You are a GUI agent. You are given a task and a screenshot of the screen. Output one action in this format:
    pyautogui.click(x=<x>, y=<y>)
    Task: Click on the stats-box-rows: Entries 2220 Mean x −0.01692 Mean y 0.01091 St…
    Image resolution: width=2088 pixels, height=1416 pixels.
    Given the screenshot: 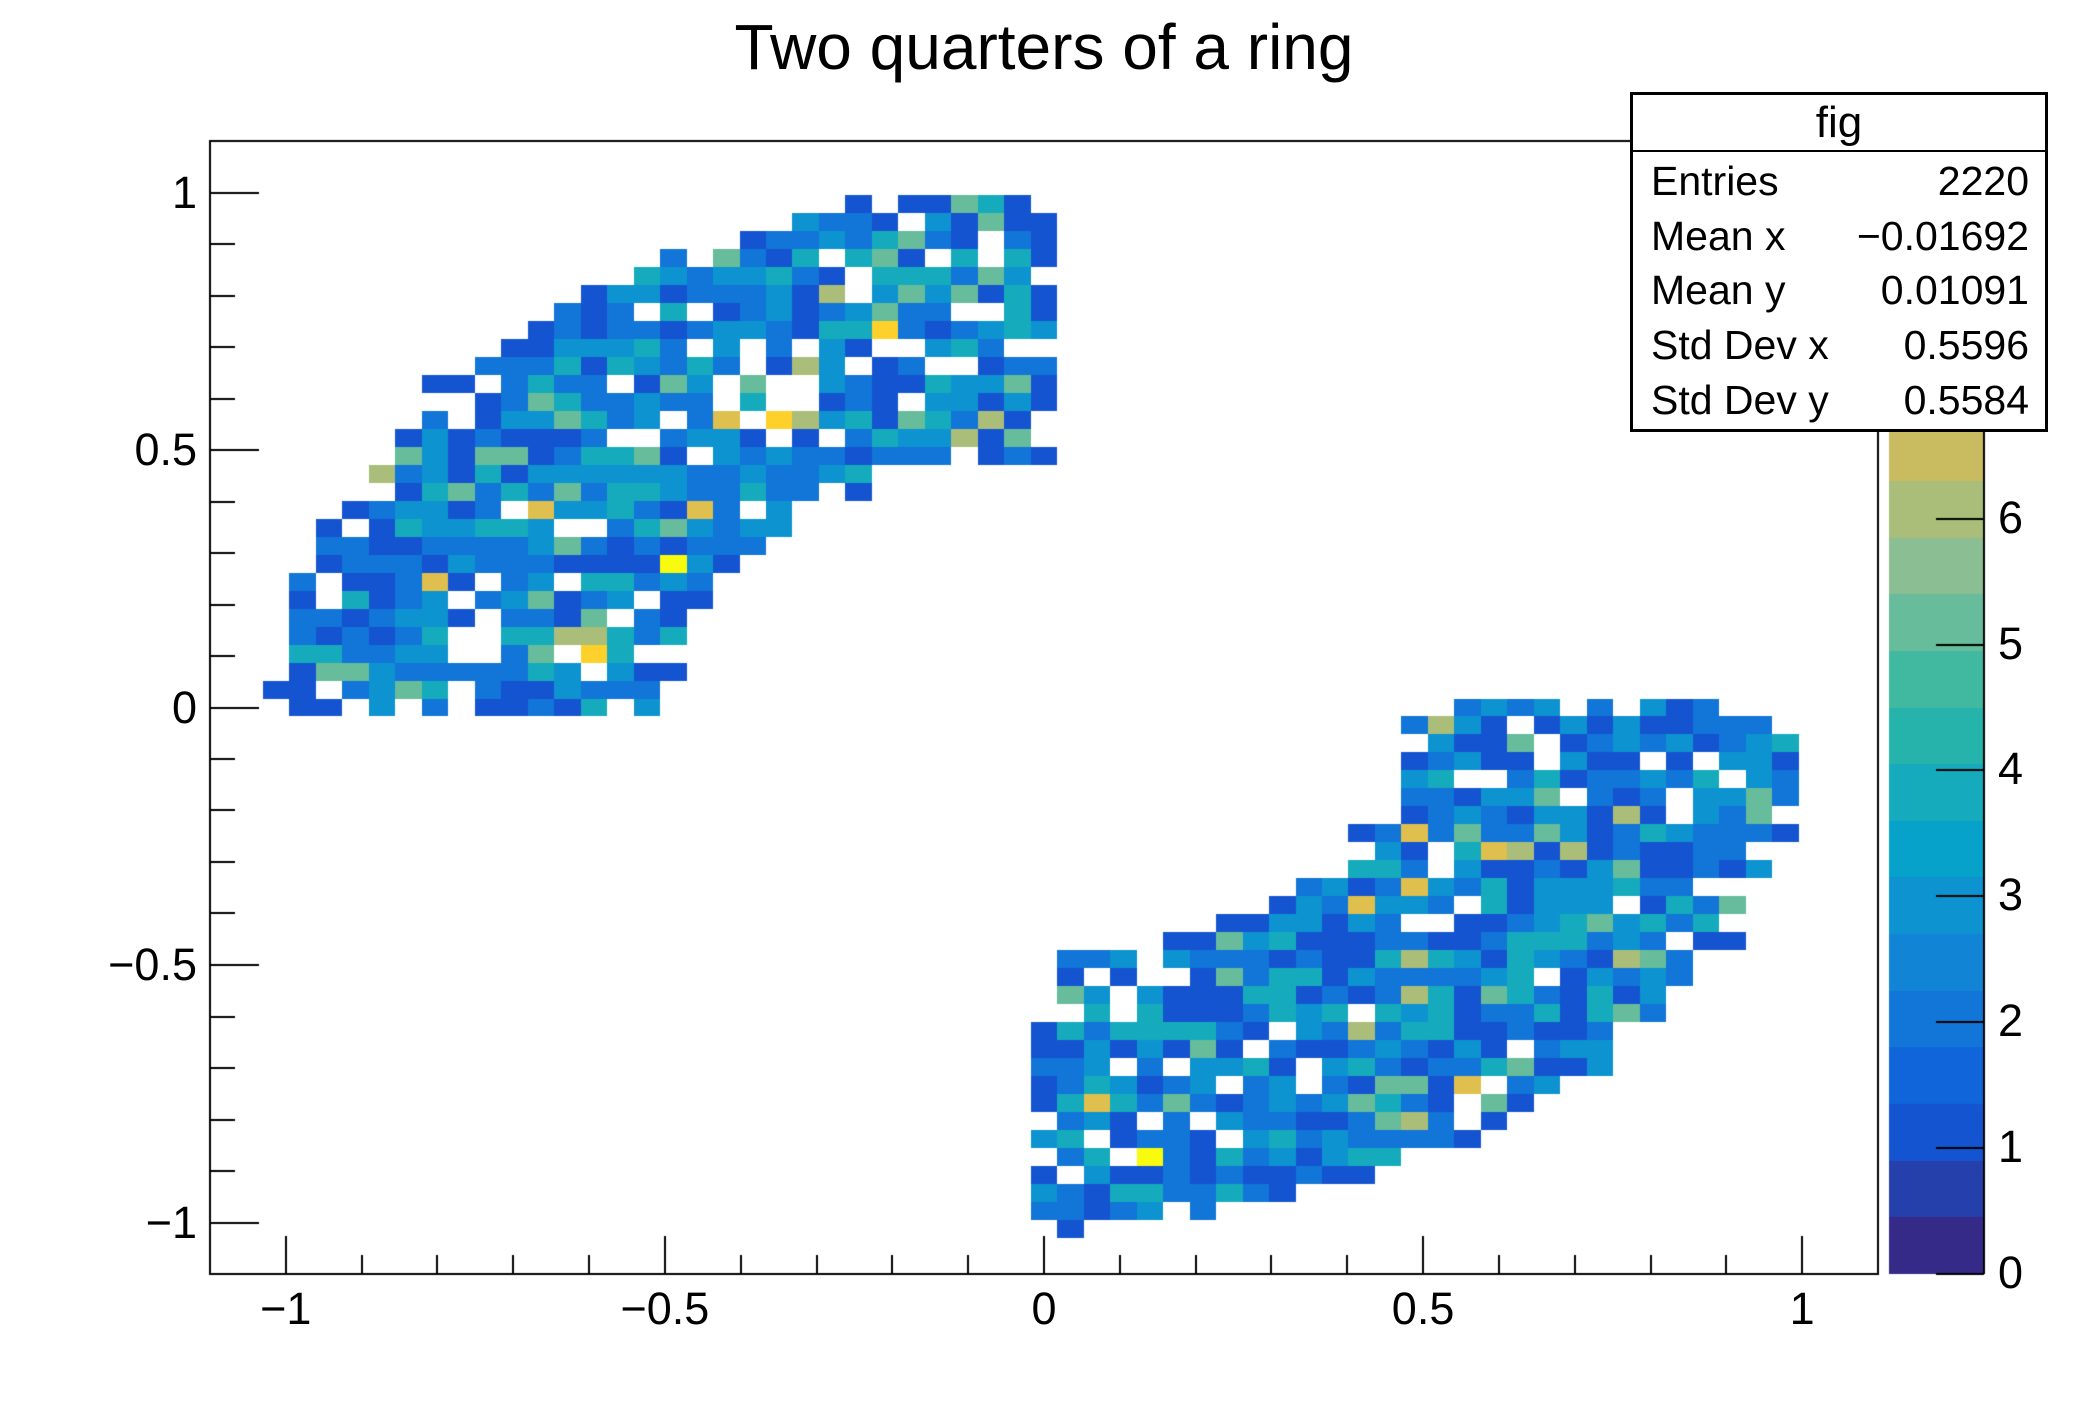 What is the action you would take?
    pyautogui.click(x=1839, y=290)
    